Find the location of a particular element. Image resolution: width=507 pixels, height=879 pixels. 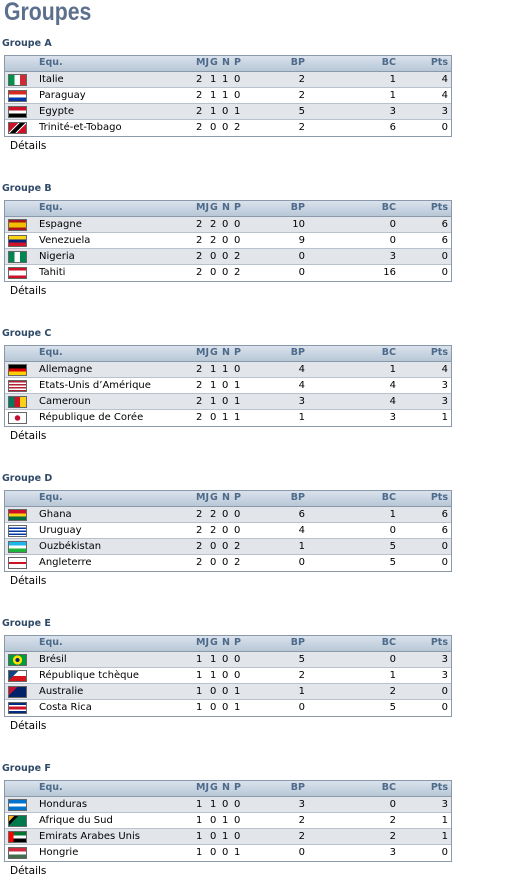

team-row: Brésil 1 1 0 0 5 0 3 is located at coordinates (228, 660).